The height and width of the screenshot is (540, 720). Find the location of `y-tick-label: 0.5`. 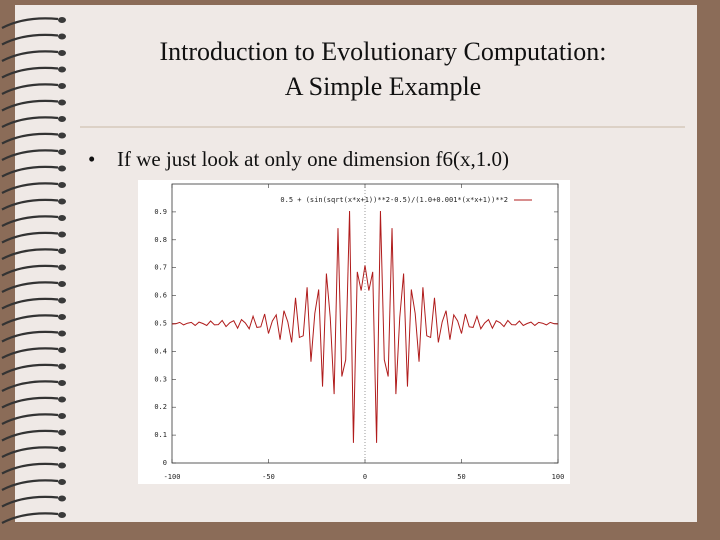

y-tick-label: 0.5 is located at coordinates (160, 324).